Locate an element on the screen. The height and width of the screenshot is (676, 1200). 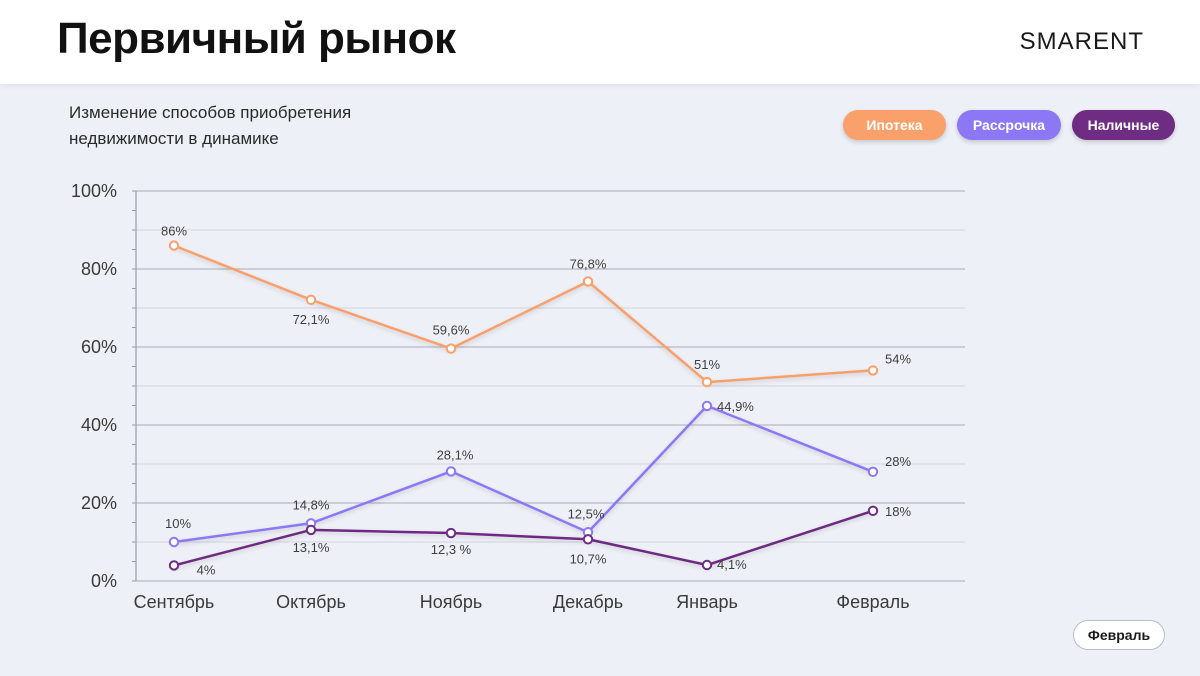
legend-item-mortgage: Ипотека is located at coordinates (894, 125).